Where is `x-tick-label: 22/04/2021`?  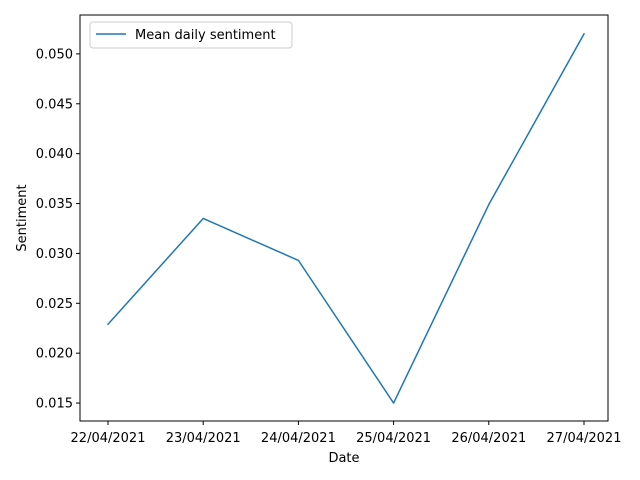 x-tick-label: 22/04/2021 is located at coordinates (108, 438).